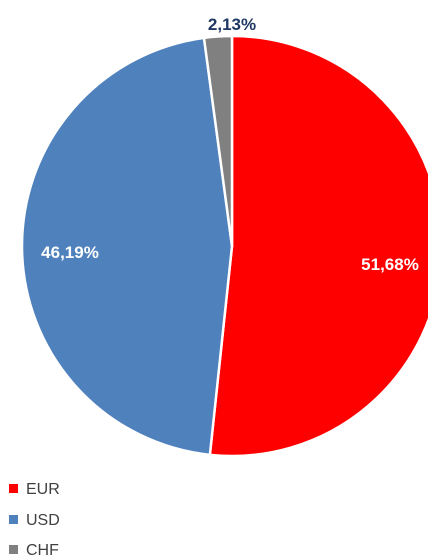  What do you see at coordinates (13, 488) in the screenshot?
I see `legend-swatch-eur` at bounding box center [13, 488].